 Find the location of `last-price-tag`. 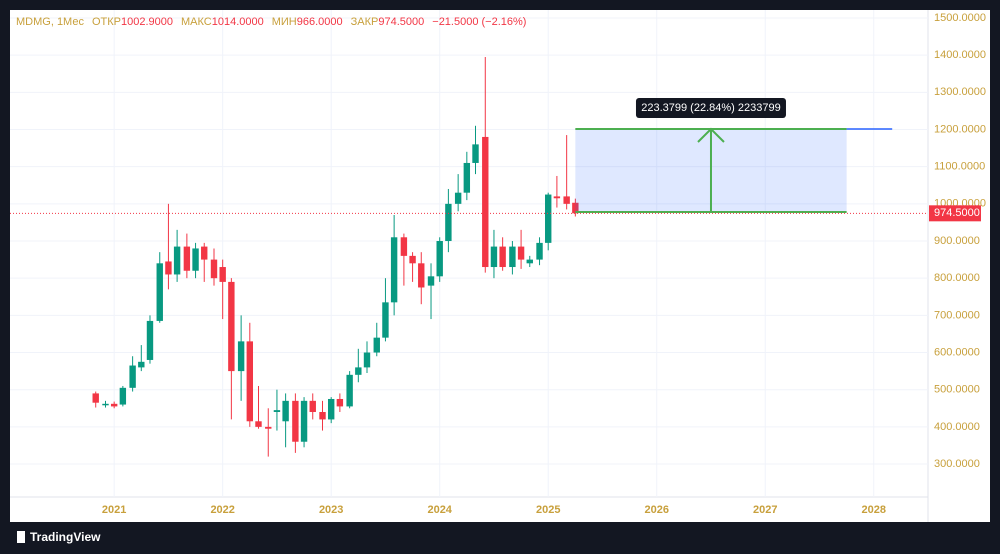

last-price-tag is located at coordinates (955, 213).